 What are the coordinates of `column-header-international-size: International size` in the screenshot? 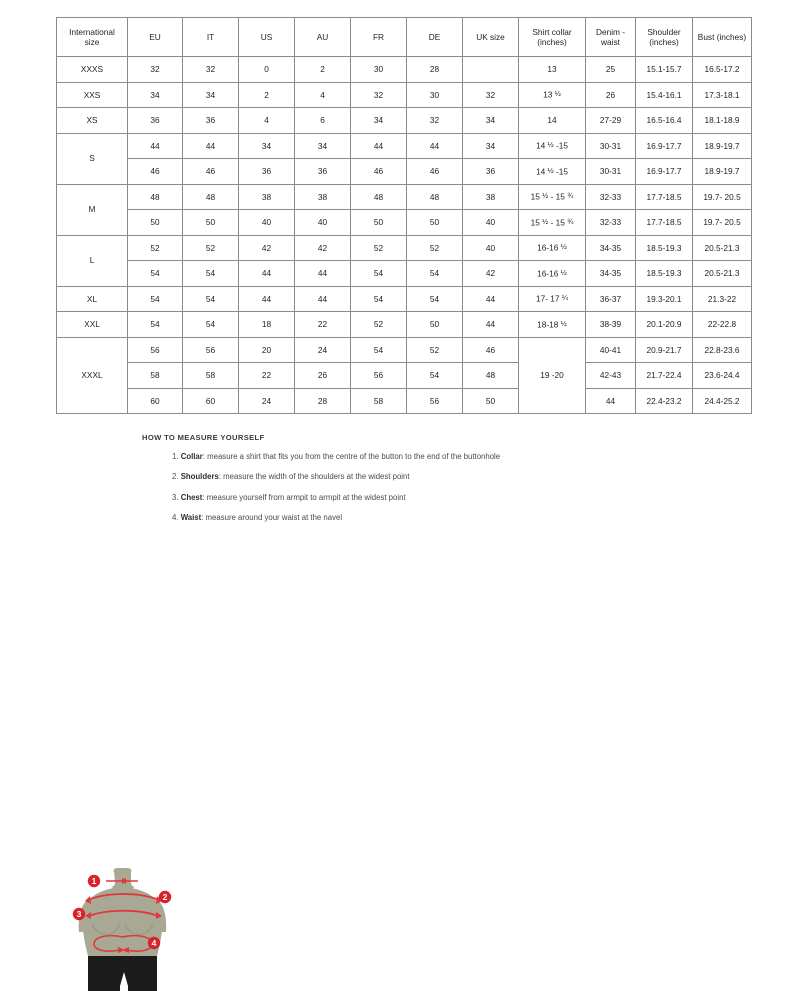 It's located at (92, 37).